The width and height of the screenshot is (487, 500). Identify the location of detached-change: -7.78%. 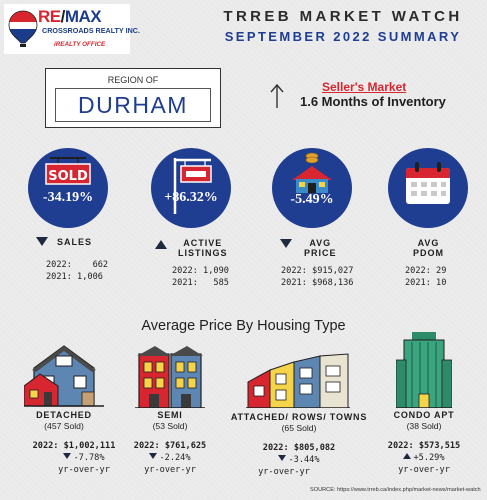
(84, 458).